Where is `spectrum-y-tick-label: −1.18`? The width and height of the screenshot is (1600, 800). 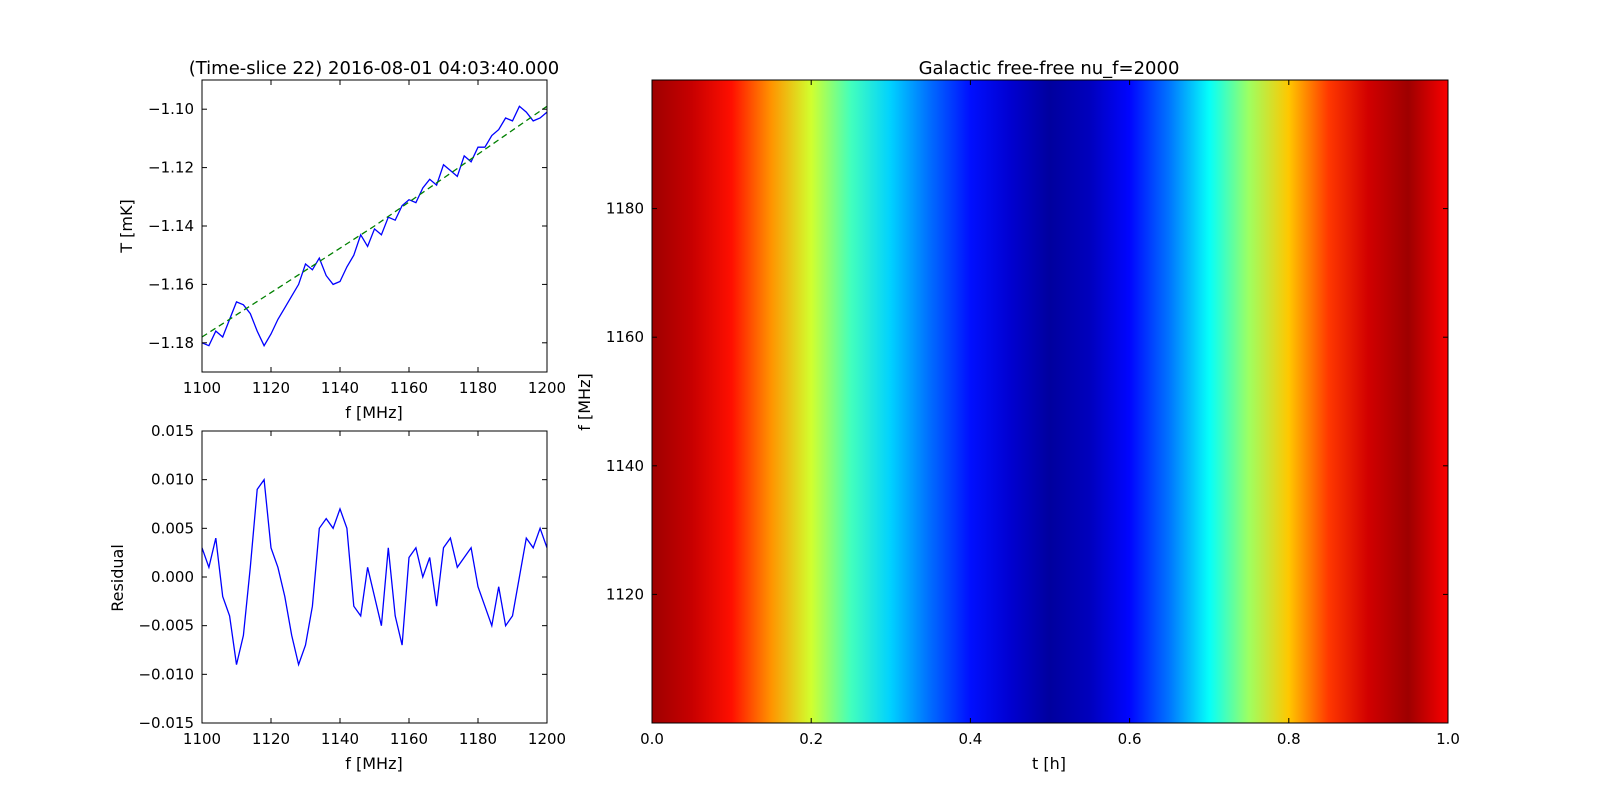 spectrum-y-tick-label: −1.18 is located at coordinates (171, 343).